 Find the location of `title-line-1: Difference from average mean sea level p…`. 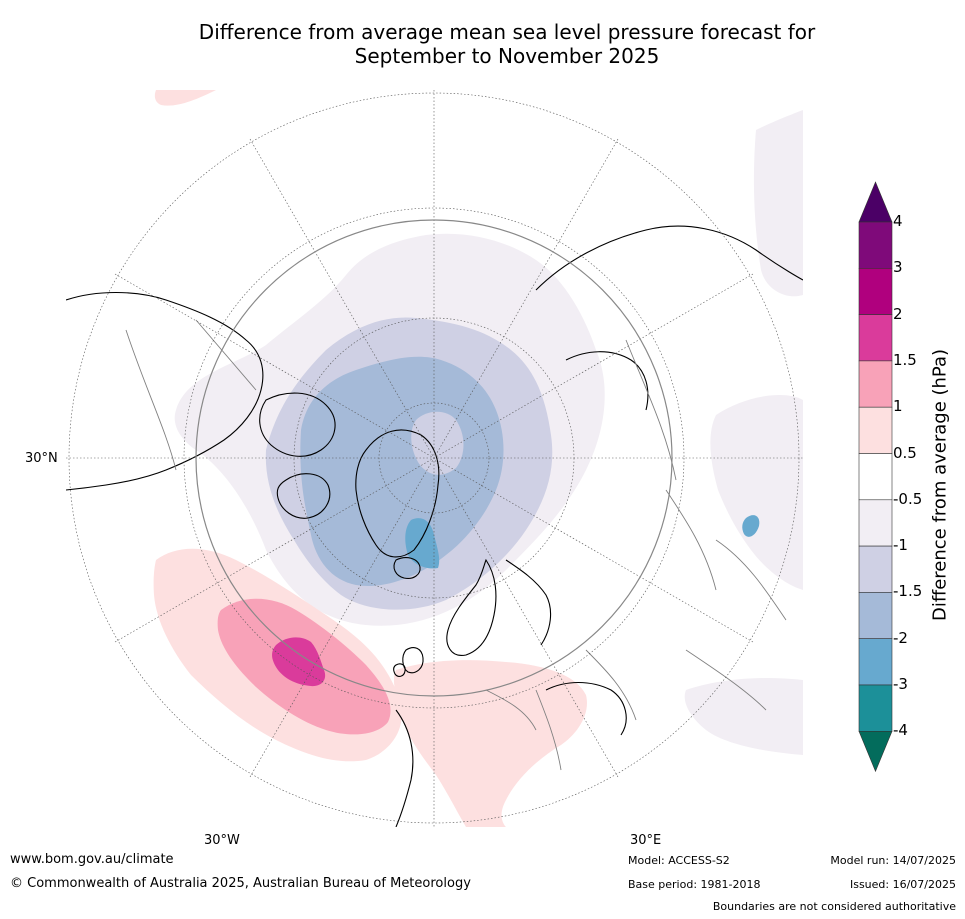

title-line-1: Difference from average mean sea level p… is located at coordinates (507, 32).